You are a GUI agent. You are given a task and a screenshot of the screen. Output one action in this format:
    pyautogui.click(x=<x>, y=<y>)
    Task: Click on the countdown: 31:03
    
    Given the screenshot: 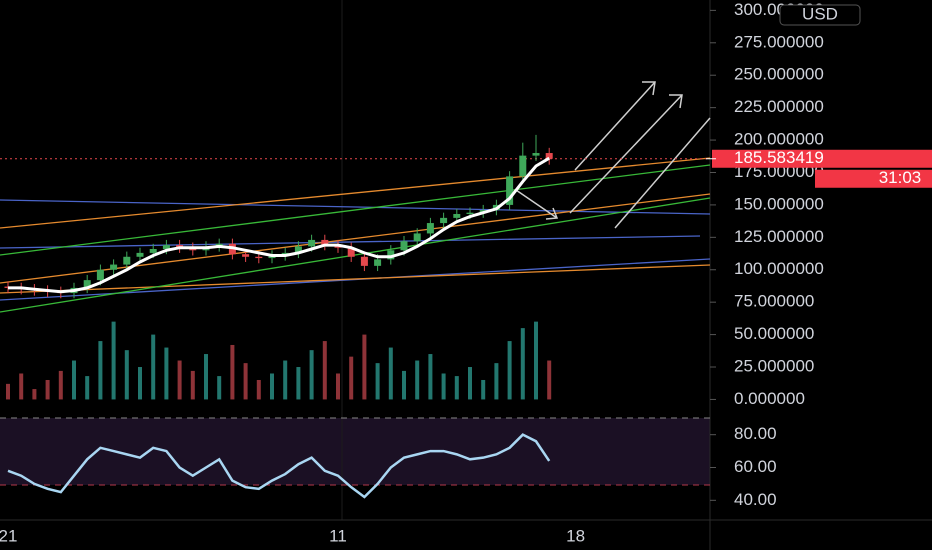 What is the action you would take?
    pyautogui.click(x=900, y=177)
    